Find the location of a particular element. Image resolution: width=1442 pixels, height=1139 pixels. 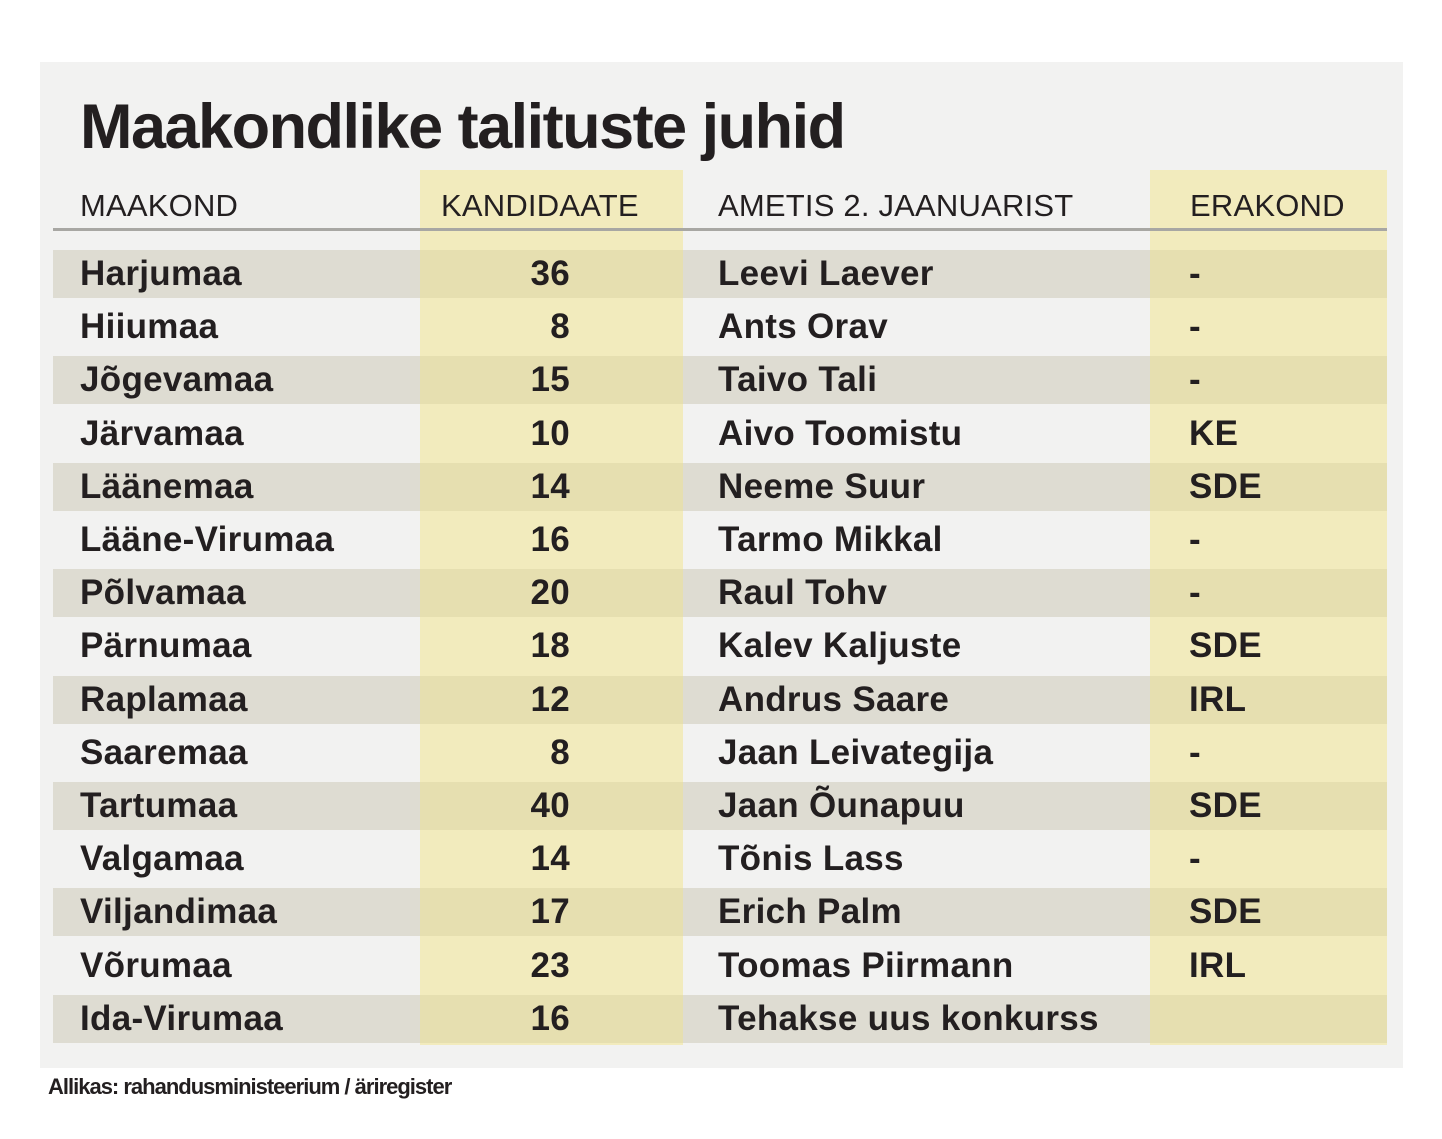

candidates-cell: 8 is located at coordinates (560, 326).